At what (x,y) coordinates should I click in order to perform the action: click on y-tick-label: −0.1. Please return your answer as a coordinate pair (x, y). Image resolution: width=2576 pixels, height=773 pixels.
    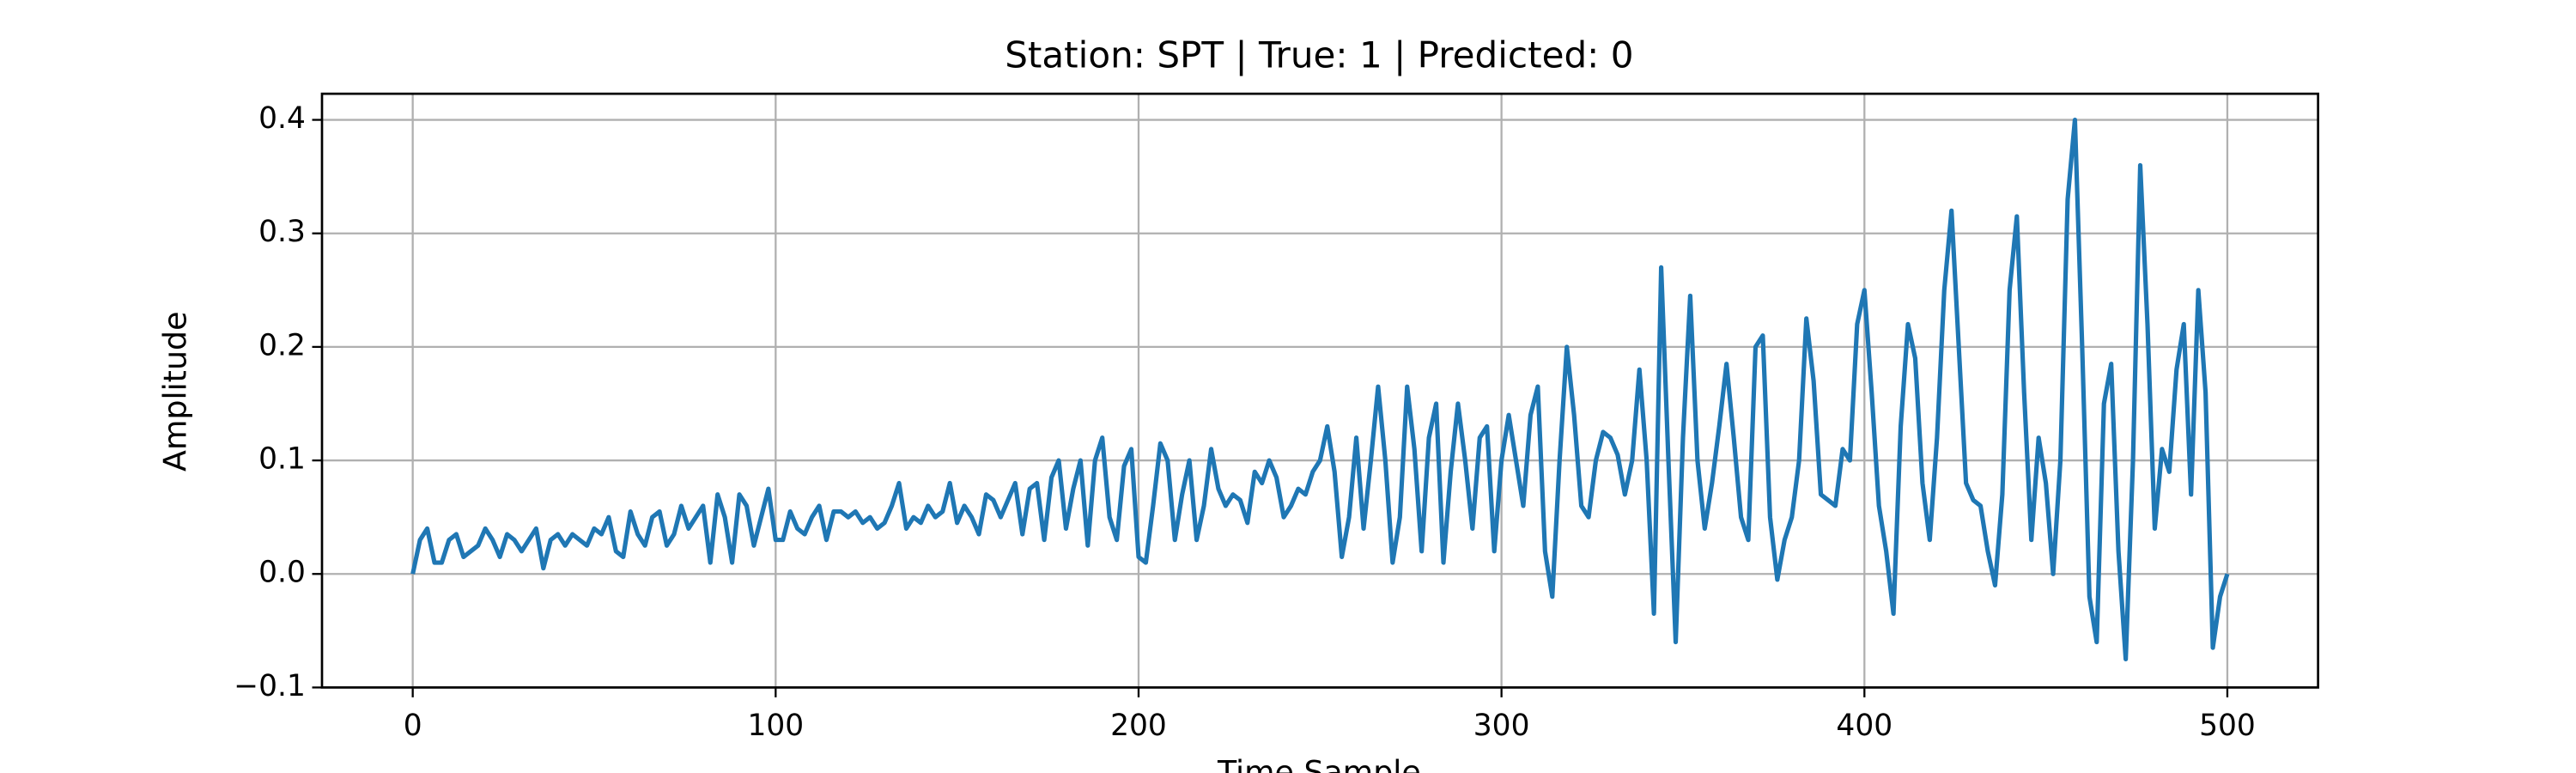
    Looking at the image, I should click on (270, 686).